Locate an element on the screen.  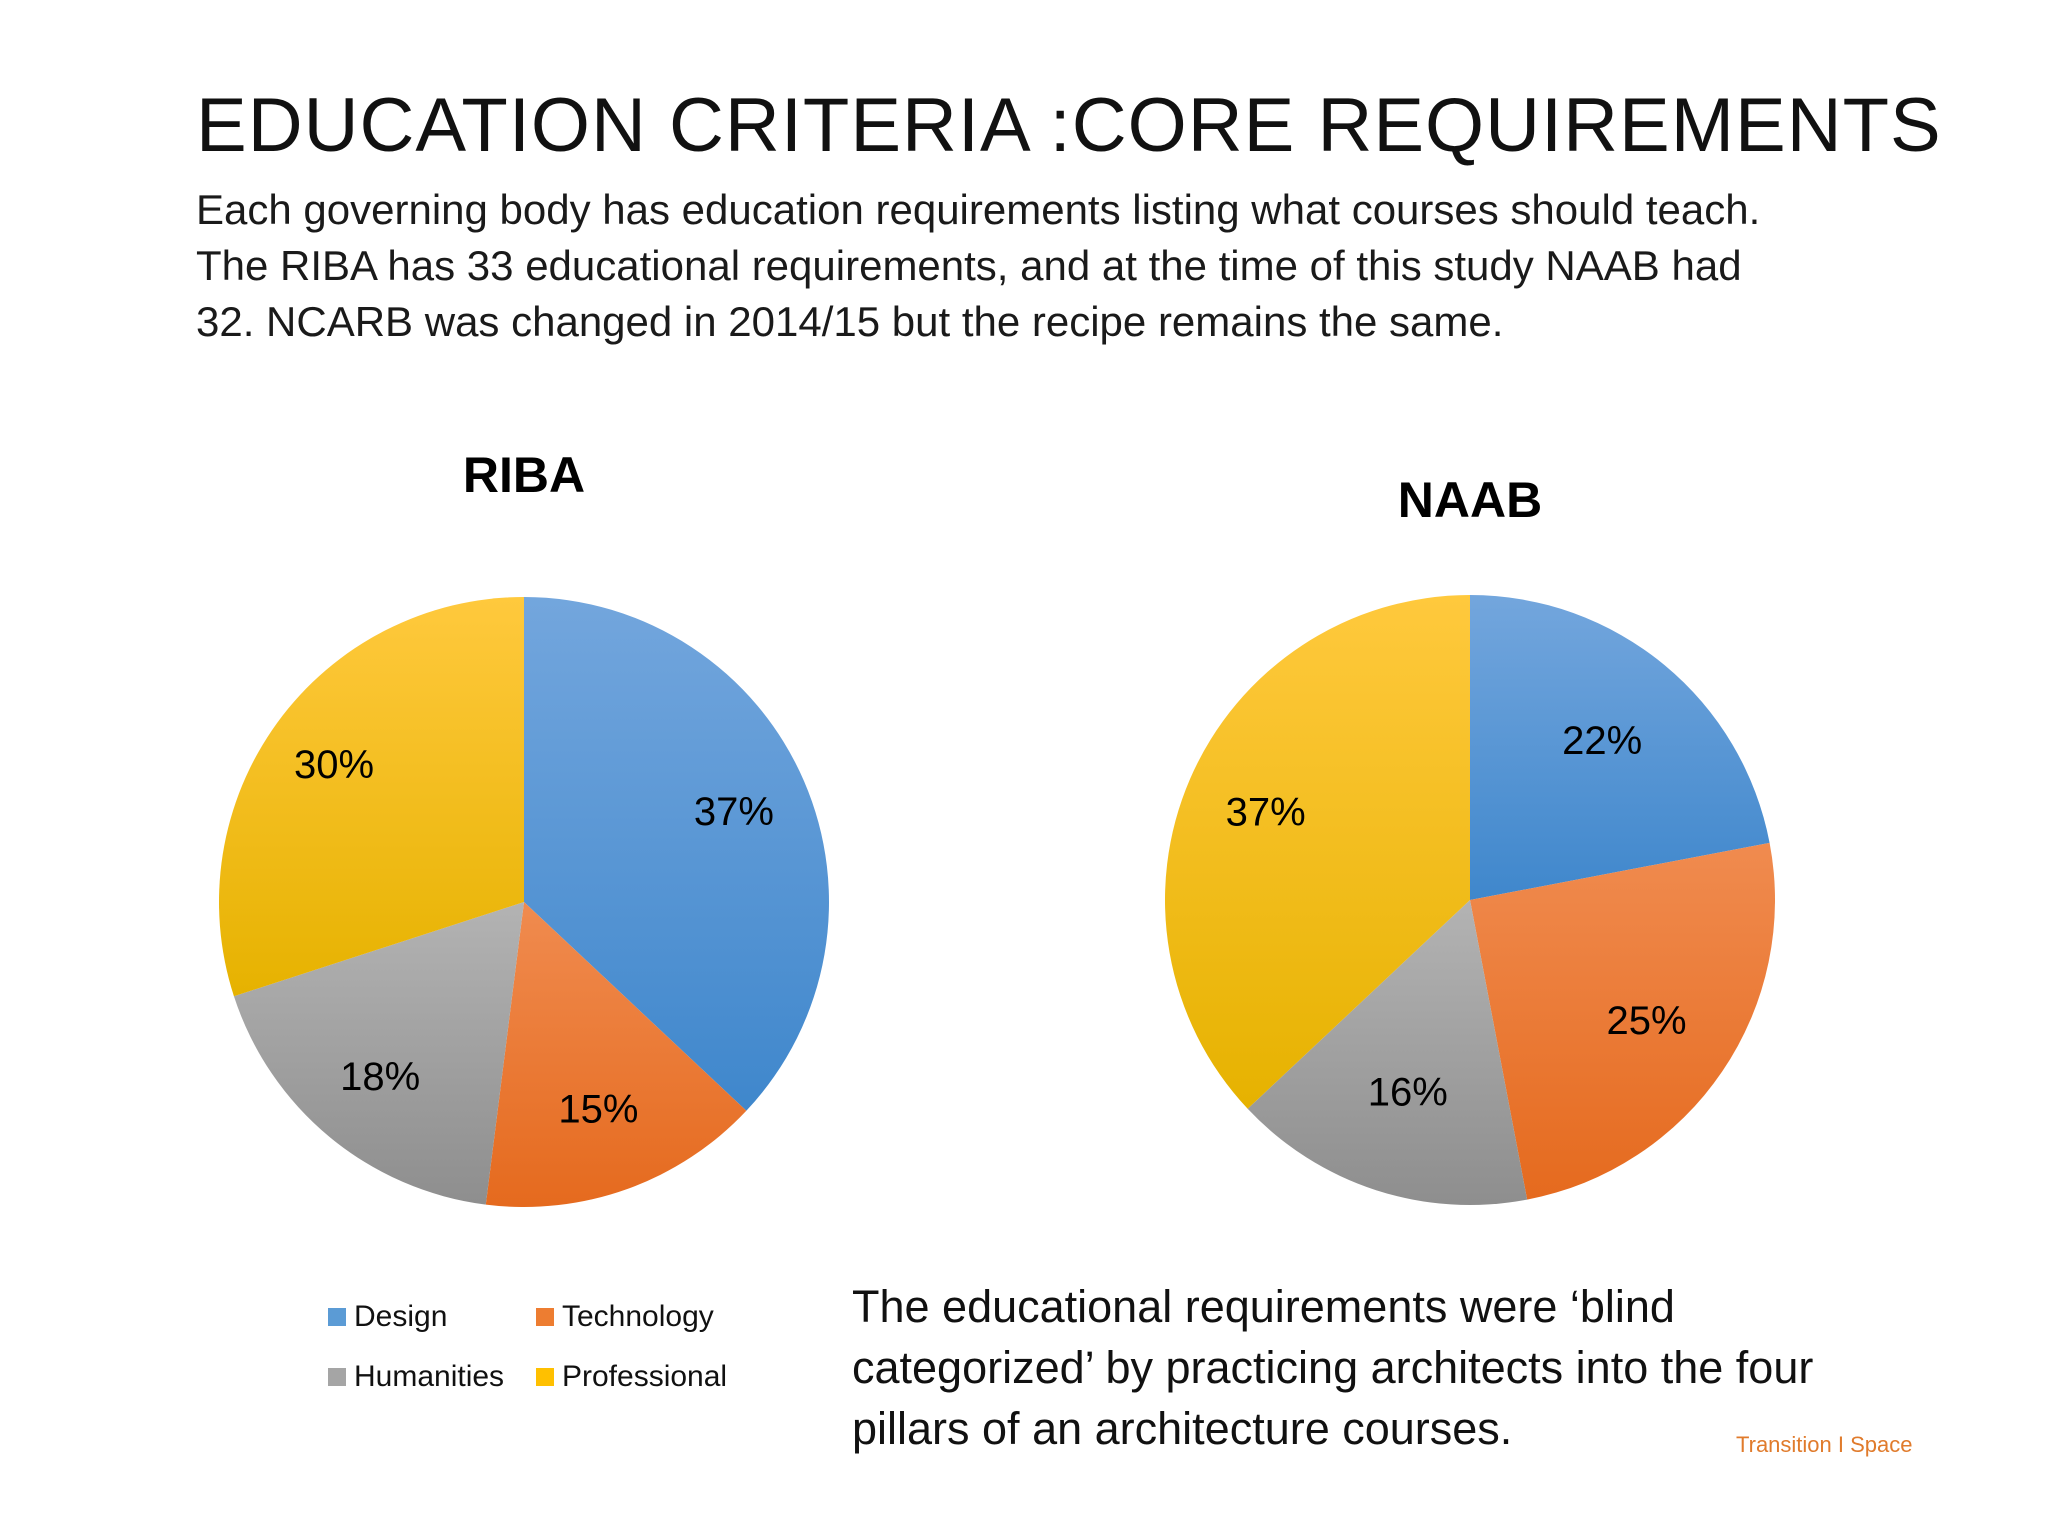
data-label-humanities: 18% is located at coordinates (380, 1077).